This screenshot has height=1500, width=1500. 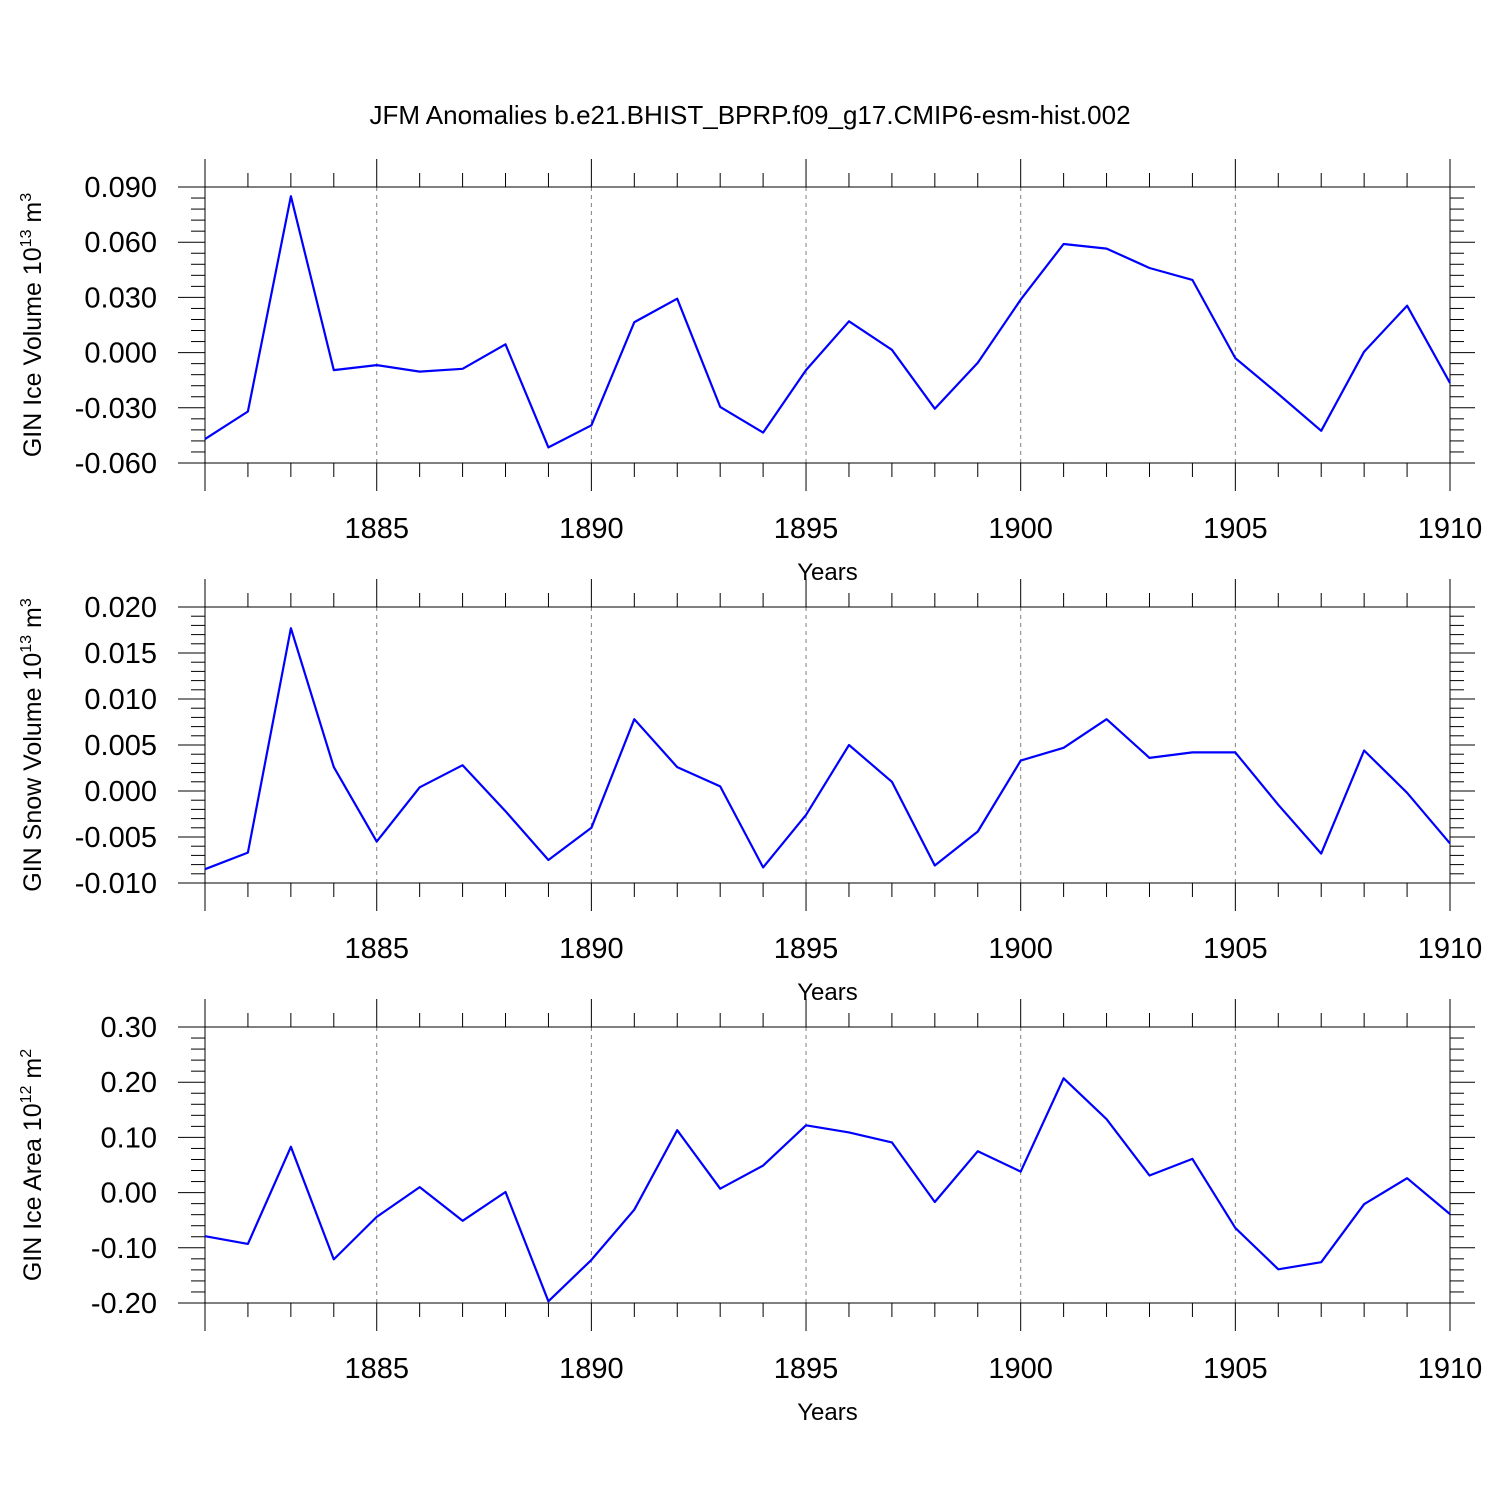 What do you see at coordinates (116, 838) in the screenshot?
I see `y-tick-label--0.005: -0.005` at bounding box center [116, 838].